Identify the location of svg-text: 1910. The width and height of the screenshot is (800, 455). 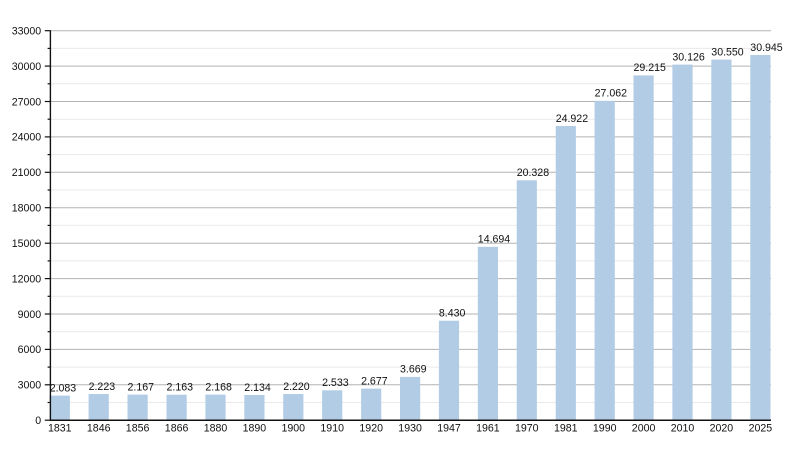
(332, 429).